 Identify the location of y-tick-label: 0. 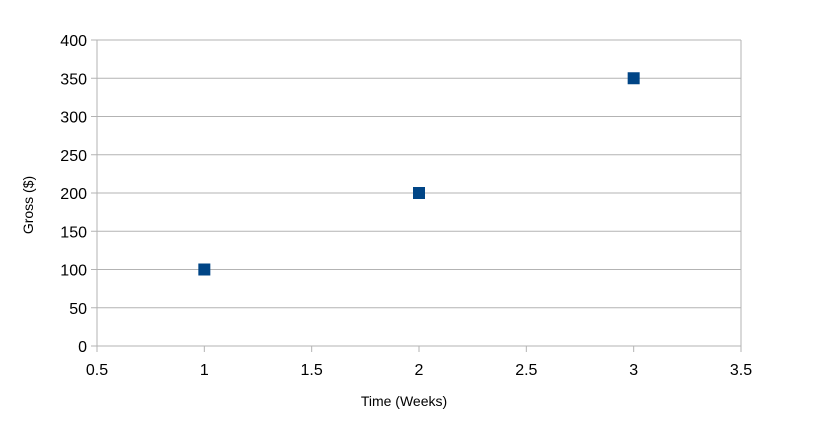
(82, 347).